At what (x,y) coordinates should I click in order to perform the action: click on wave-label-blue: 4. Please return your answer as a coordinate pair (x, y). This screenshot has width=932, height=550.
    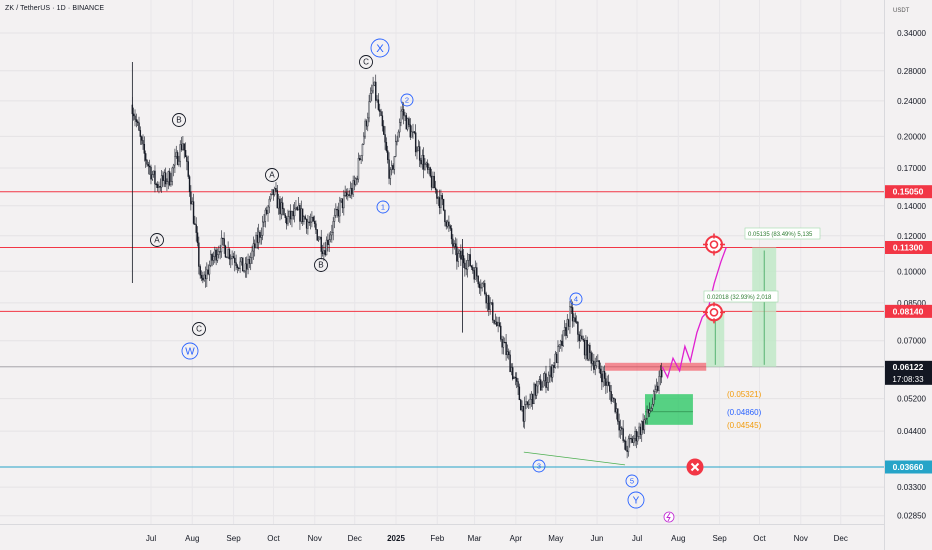
    Looking at the image, I should click on (576, 299).